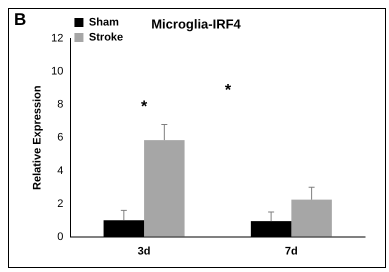 The image size is (389, 272). What do you see at coordinates (60, 204) in the screenshot?
I see `y-tick-label: 2` at bounding box center [60, 204].